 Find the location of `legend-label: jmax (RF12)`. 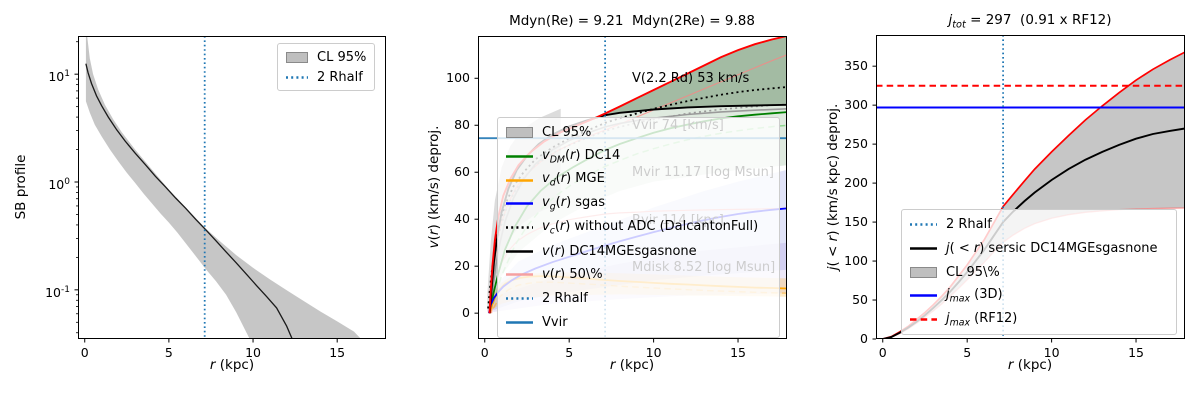

legend-label: jmax (RF12) is located at coordinates (982, 319).